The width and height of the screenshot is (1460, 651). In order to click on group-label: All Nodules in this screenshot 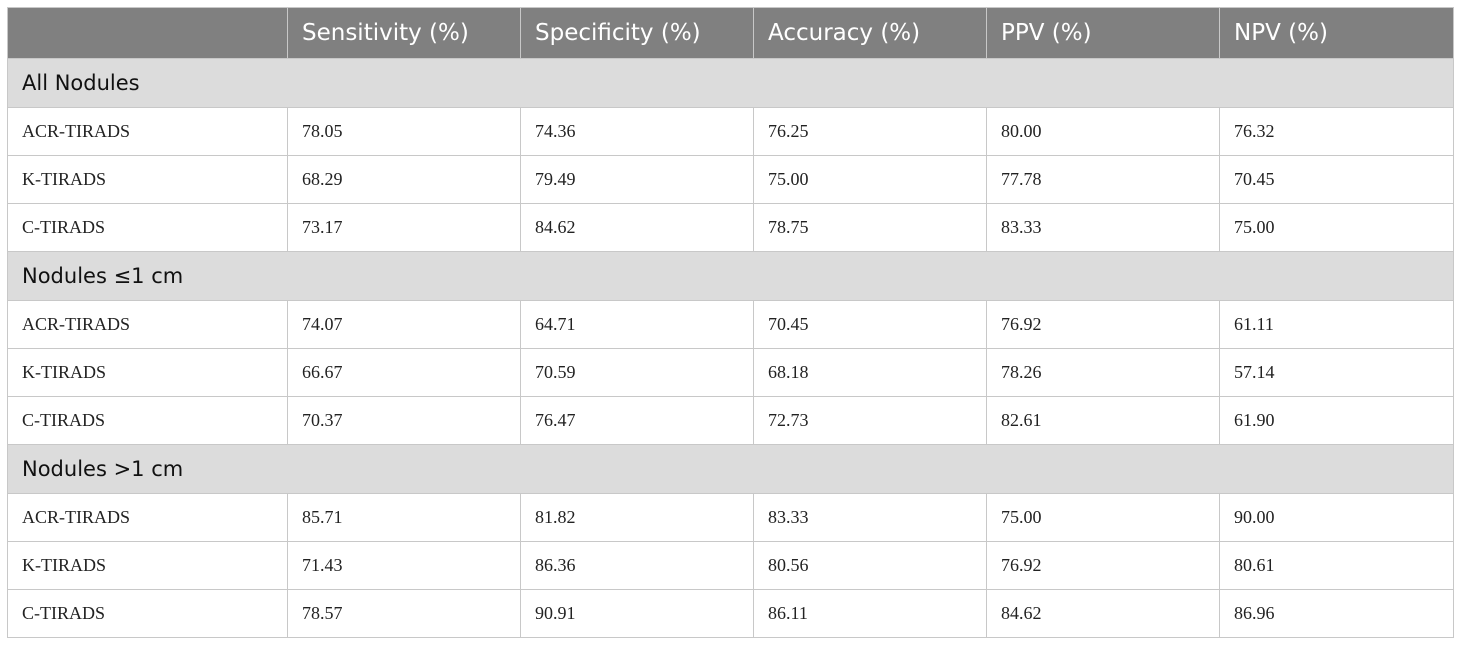, I will do `click(730, 83)`.